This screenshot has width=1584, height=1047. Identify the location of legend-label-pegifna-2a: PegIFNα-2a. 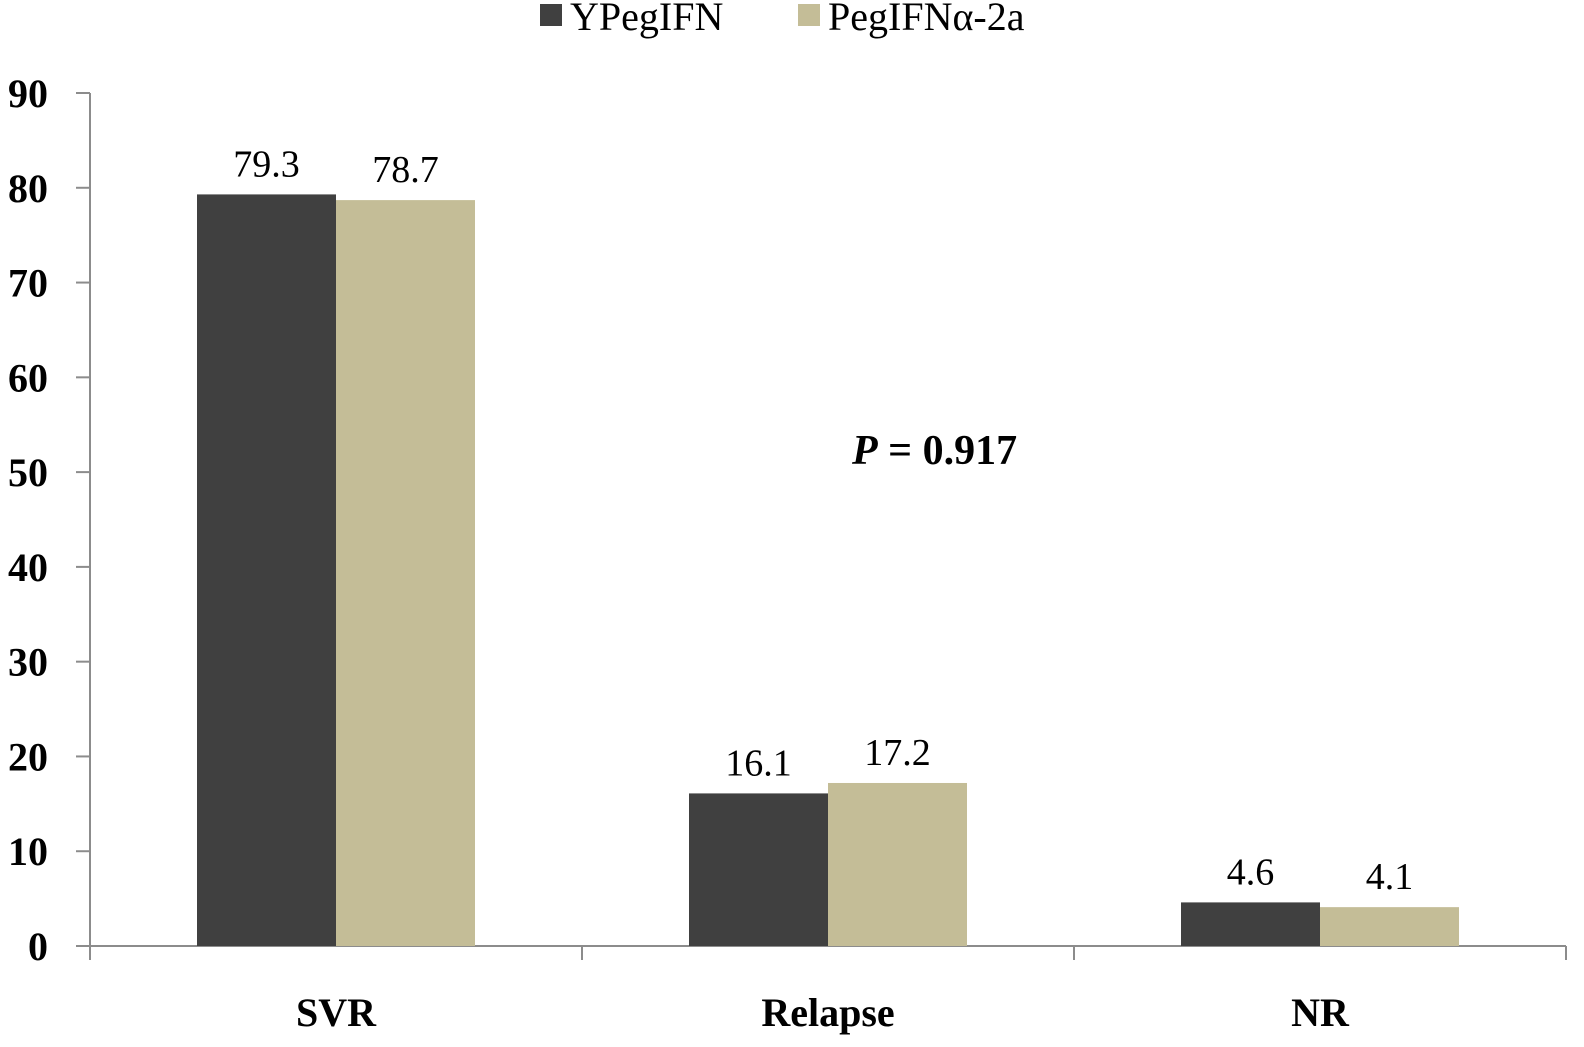
(926, 19).